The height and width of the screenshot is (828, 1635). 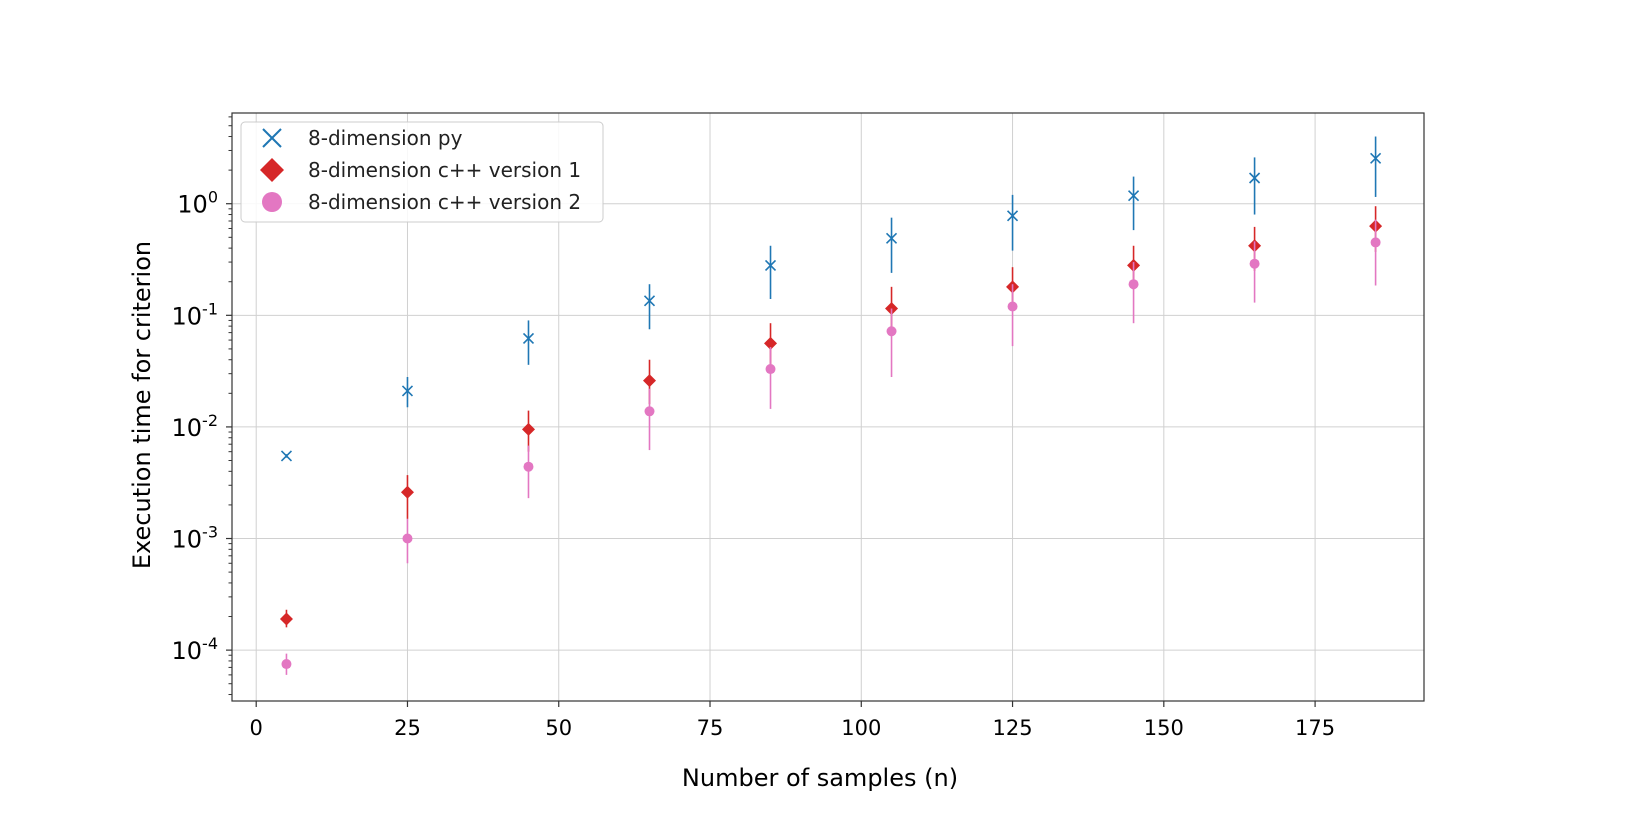 What do you see at coordinates (1315, 728) in the screenshot?
I see `x-tick-label: 175` at bounding box center [1315, 728].